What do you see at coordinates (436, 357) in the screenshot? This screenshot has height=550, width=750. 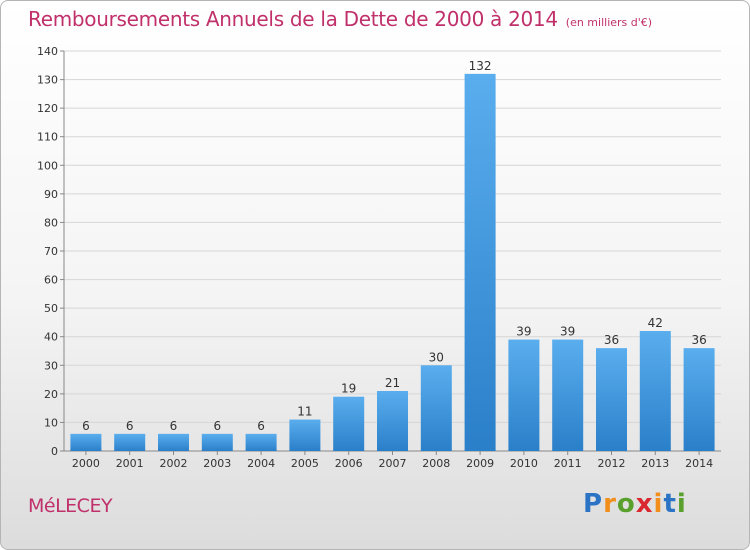 I see `bar-value-label: 30` at bounding box center [436, 357].